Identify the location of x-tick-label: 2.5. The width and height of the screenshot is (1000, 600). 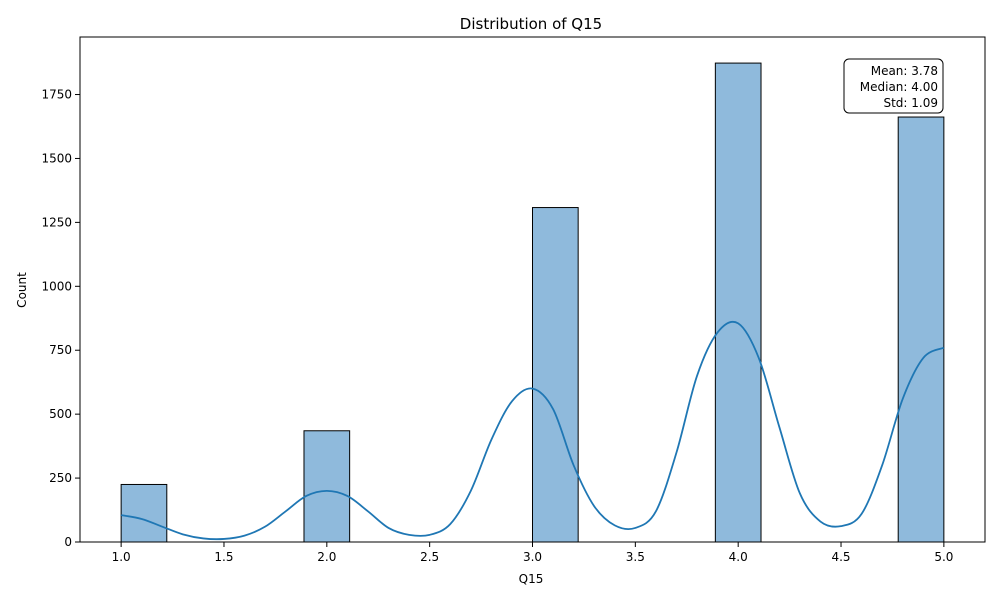
(429, 557).